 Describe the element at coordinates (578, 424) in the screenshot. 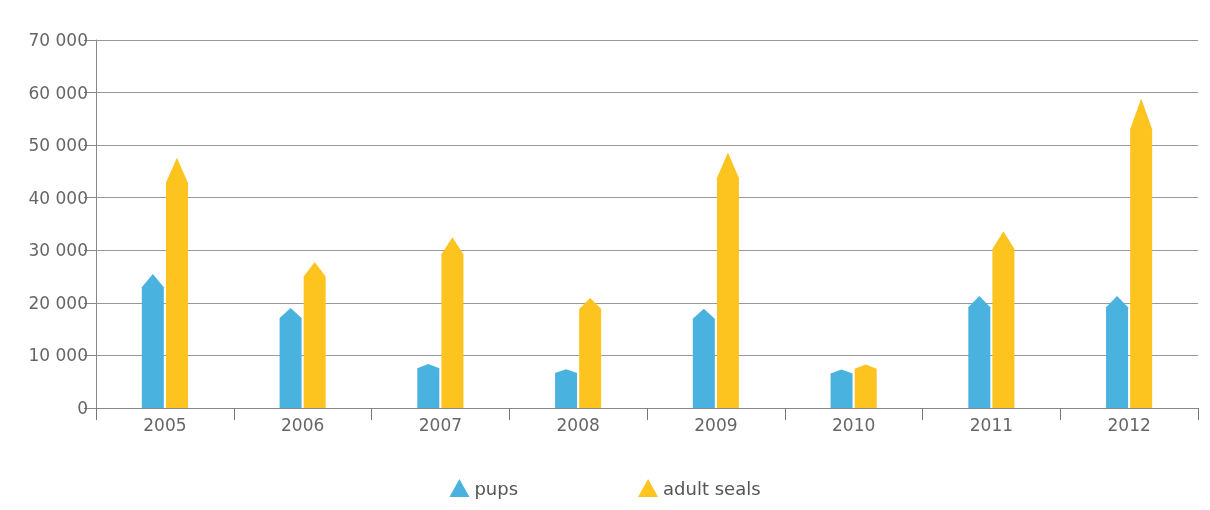

I see `x-tick-label: 2008` at that location.